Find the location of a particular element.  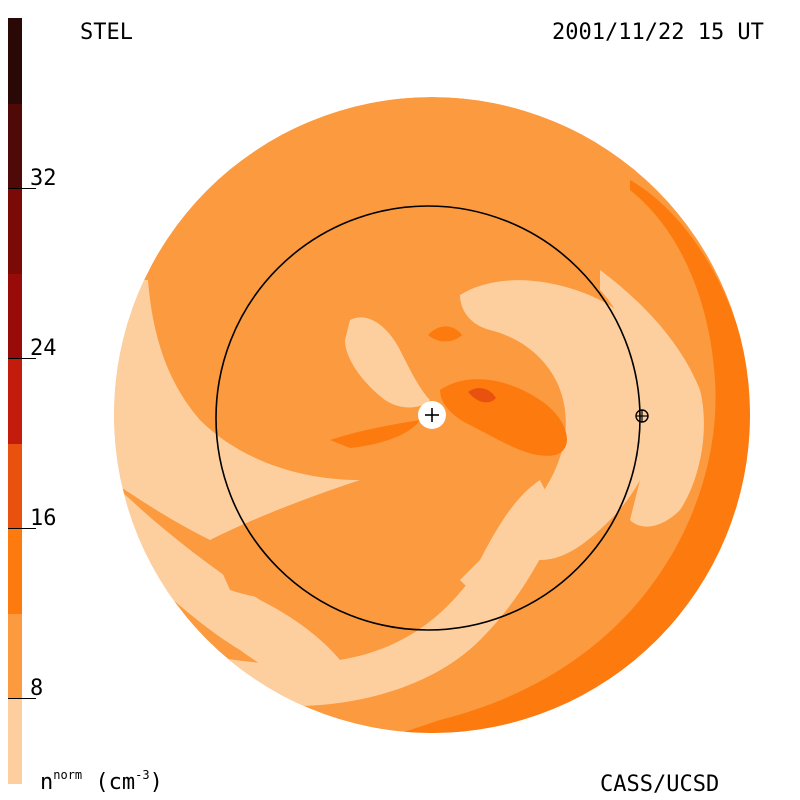

colorbar-tick-label: 24 is located at coordinates (43, 348).